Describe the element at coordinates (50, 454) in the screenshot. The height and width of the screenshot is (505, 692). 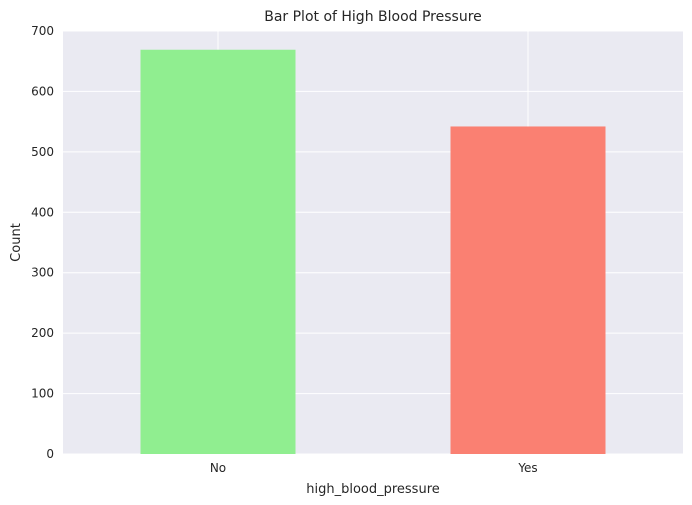
I see `y-tick-label: 0` at that location.